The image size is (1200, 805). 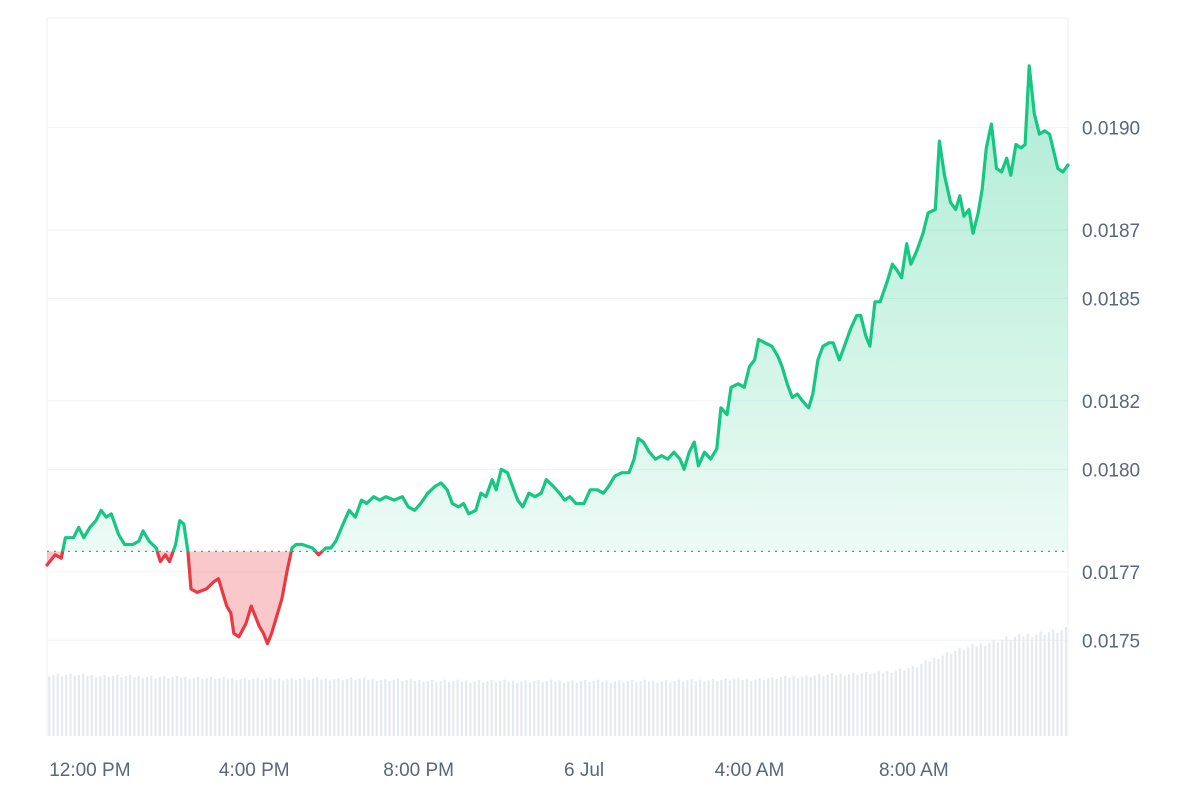 What do you see at coordinates (185, 598) in the screenshot?
I see `price-line-down` at bounding box center [185, 598].